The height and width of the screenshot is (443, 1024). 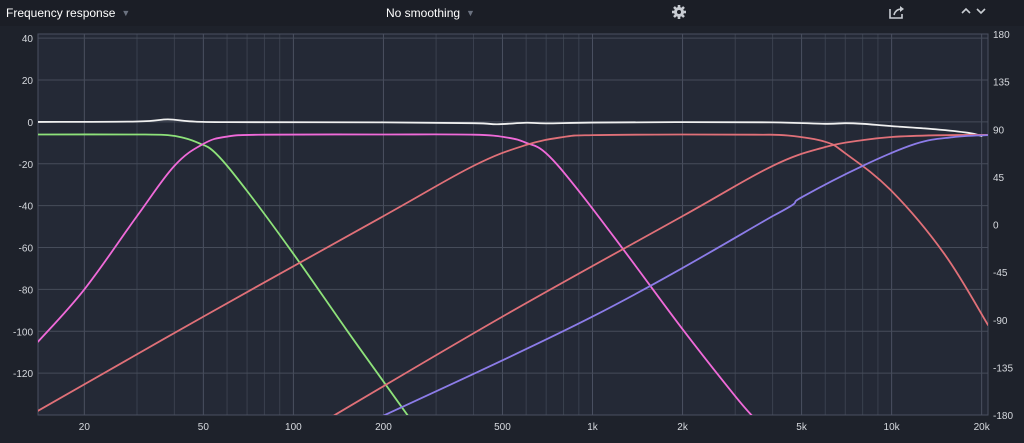 What do you see at coordinates (26, 165) in the screenshot?
I see `y-tick-label: -20` at bounding box center [26, 165].